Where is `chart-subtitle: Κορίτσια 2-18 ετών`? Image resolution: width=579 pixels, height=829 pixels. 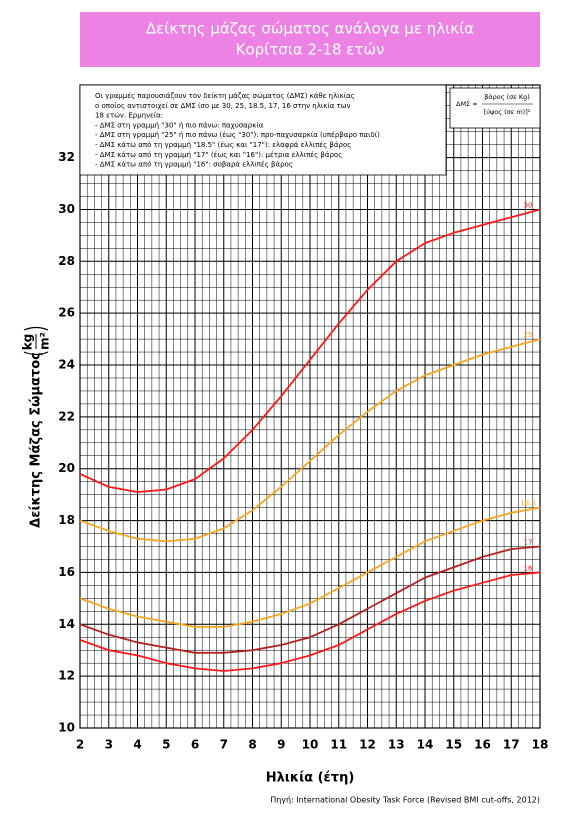 chart-subtitle: Κορίτσια 2-18 ετών is located at coordinates (310, 50).